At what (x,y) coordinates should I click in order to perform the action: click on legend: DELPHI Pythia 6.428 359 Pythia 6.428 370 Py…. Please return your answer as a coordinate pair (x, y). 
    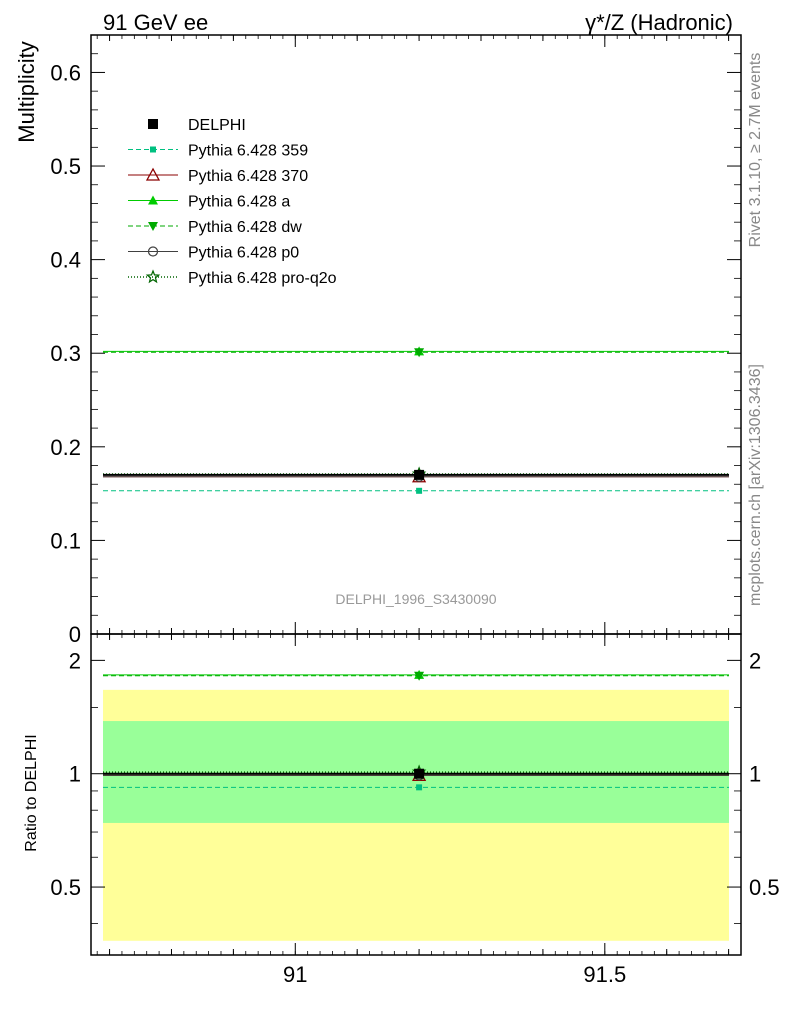
    Looking at the image, I should click on (232, 202).